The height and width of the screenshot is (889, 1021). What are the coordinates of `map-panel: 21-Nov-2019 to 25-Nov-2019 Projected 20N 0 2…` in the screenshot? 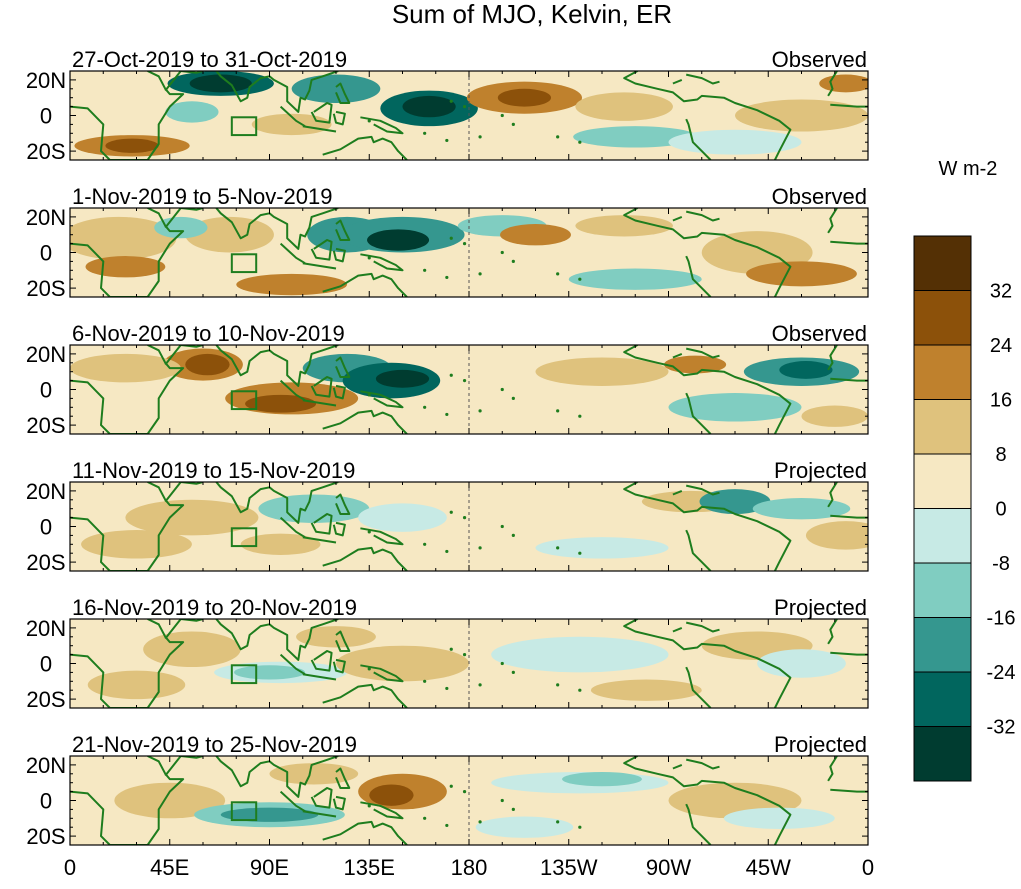 It's located at (447, 790).